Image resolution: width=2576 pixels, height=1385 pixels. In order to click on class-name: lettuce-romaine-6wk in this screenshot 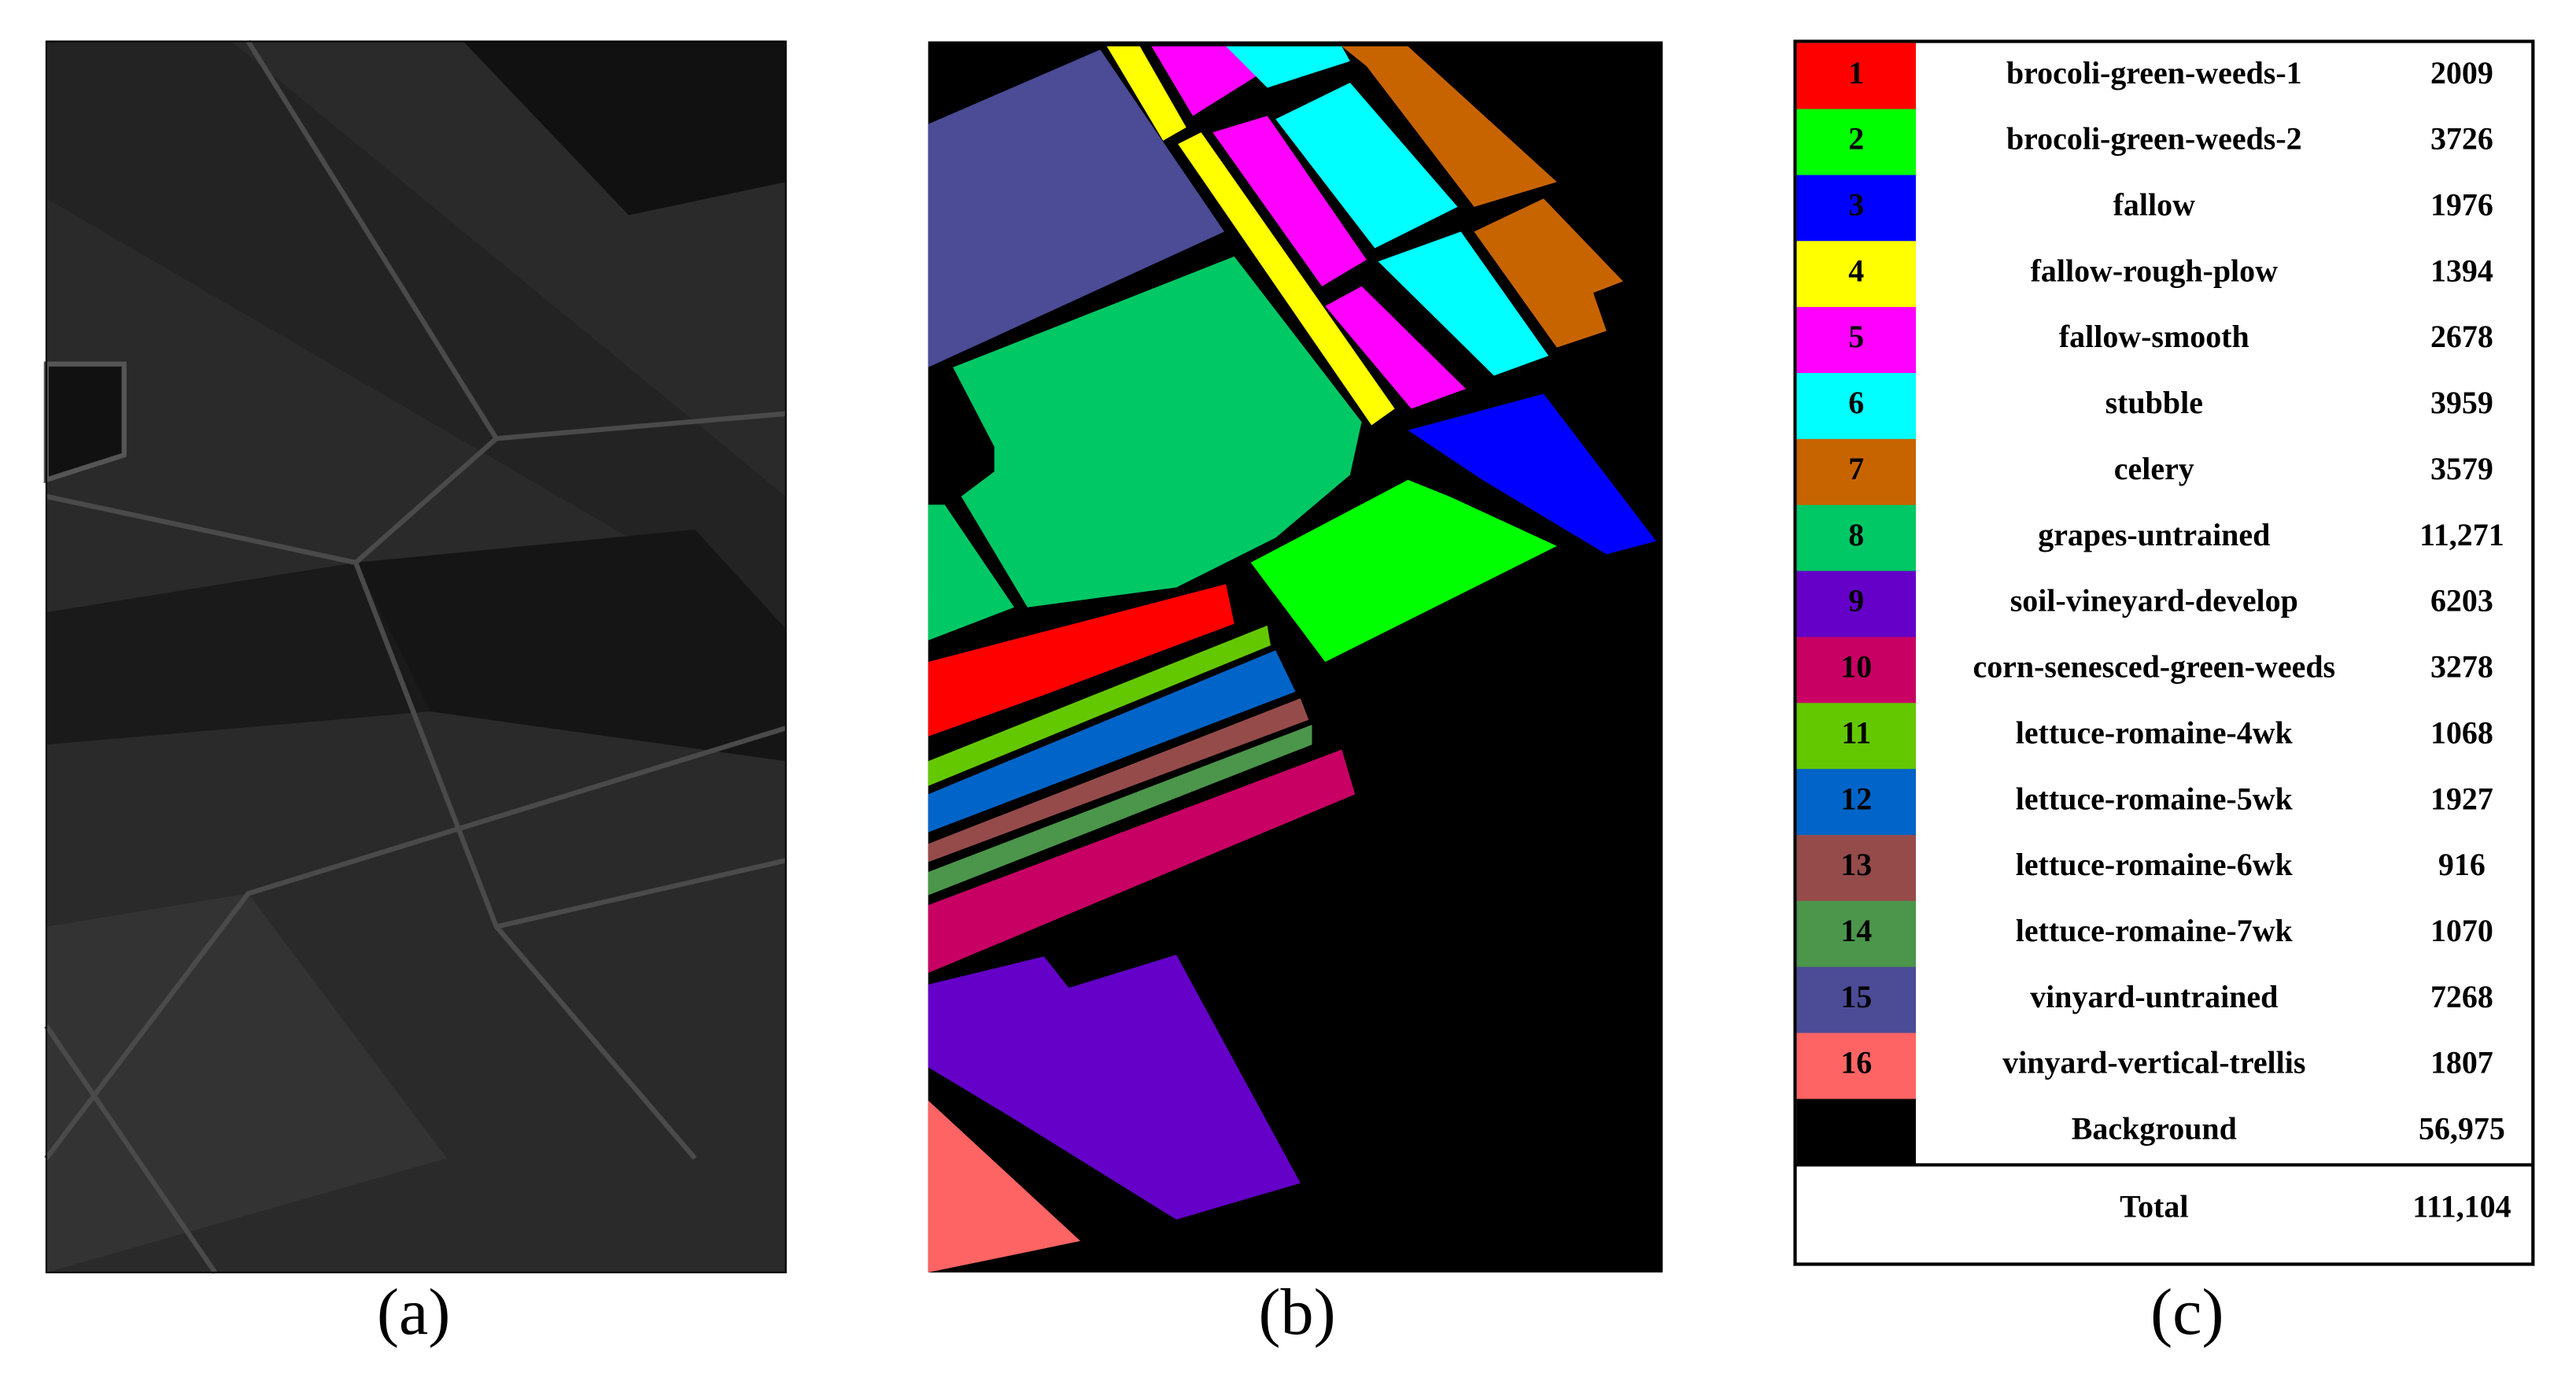, I will do `click(2155, 865)`.